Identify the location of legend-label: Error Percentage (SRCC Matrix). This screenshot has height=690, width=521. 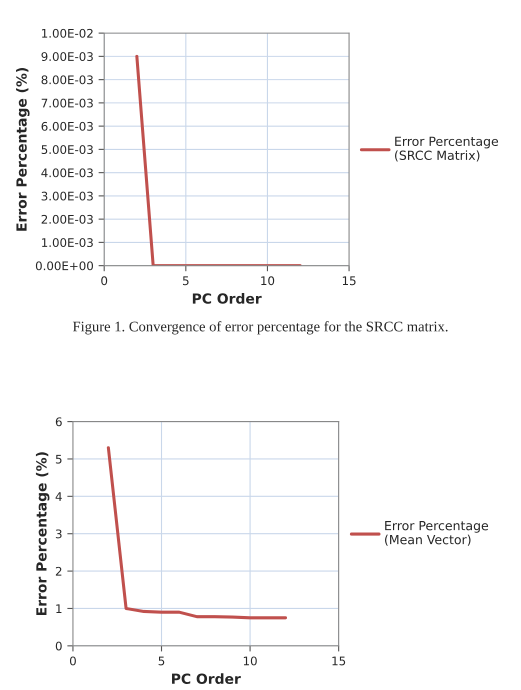
(446, 149).